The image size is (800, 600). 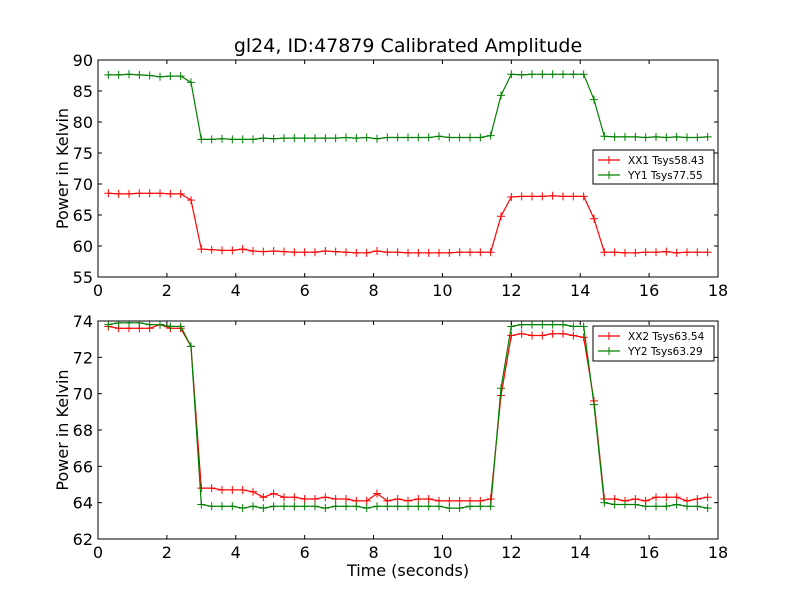 What do you see at coordinates (718, 290) in the screenshot?
I see `x-tick-label: 18` at bounding box center [718, 290].